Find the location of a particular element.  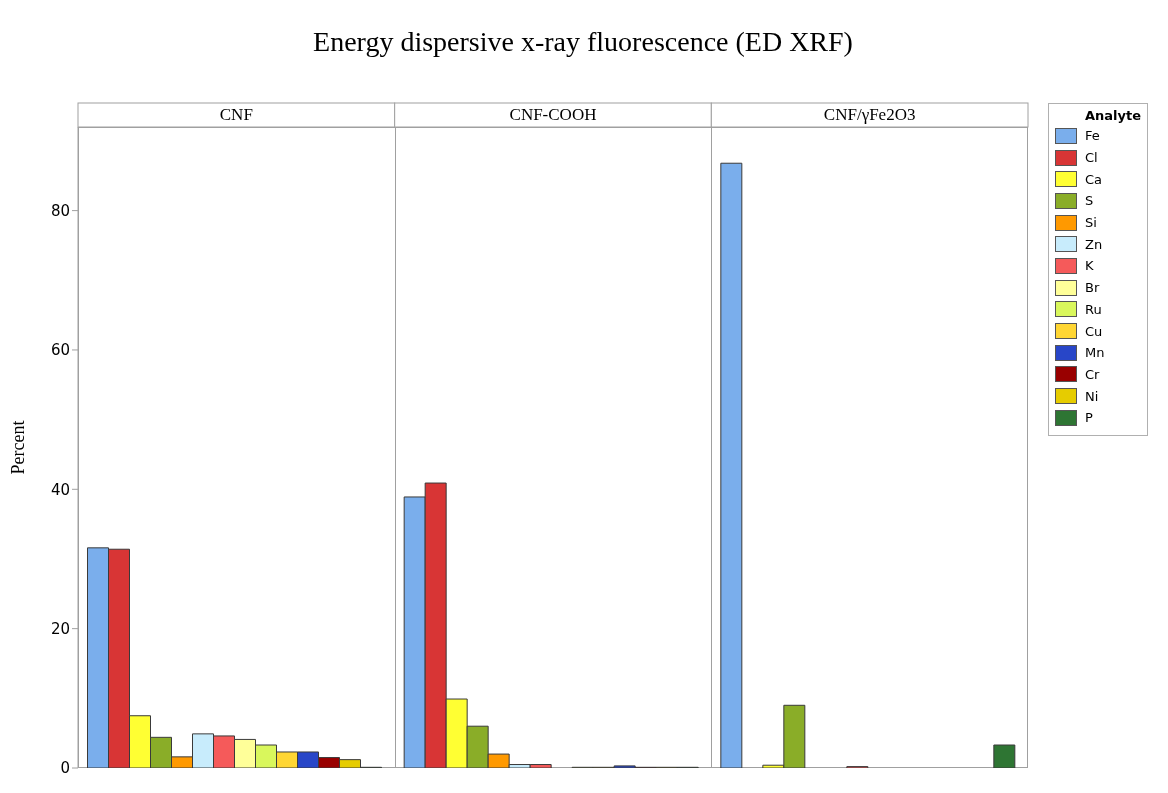

legend-label: Cu is located at coordinates (1094, 331).